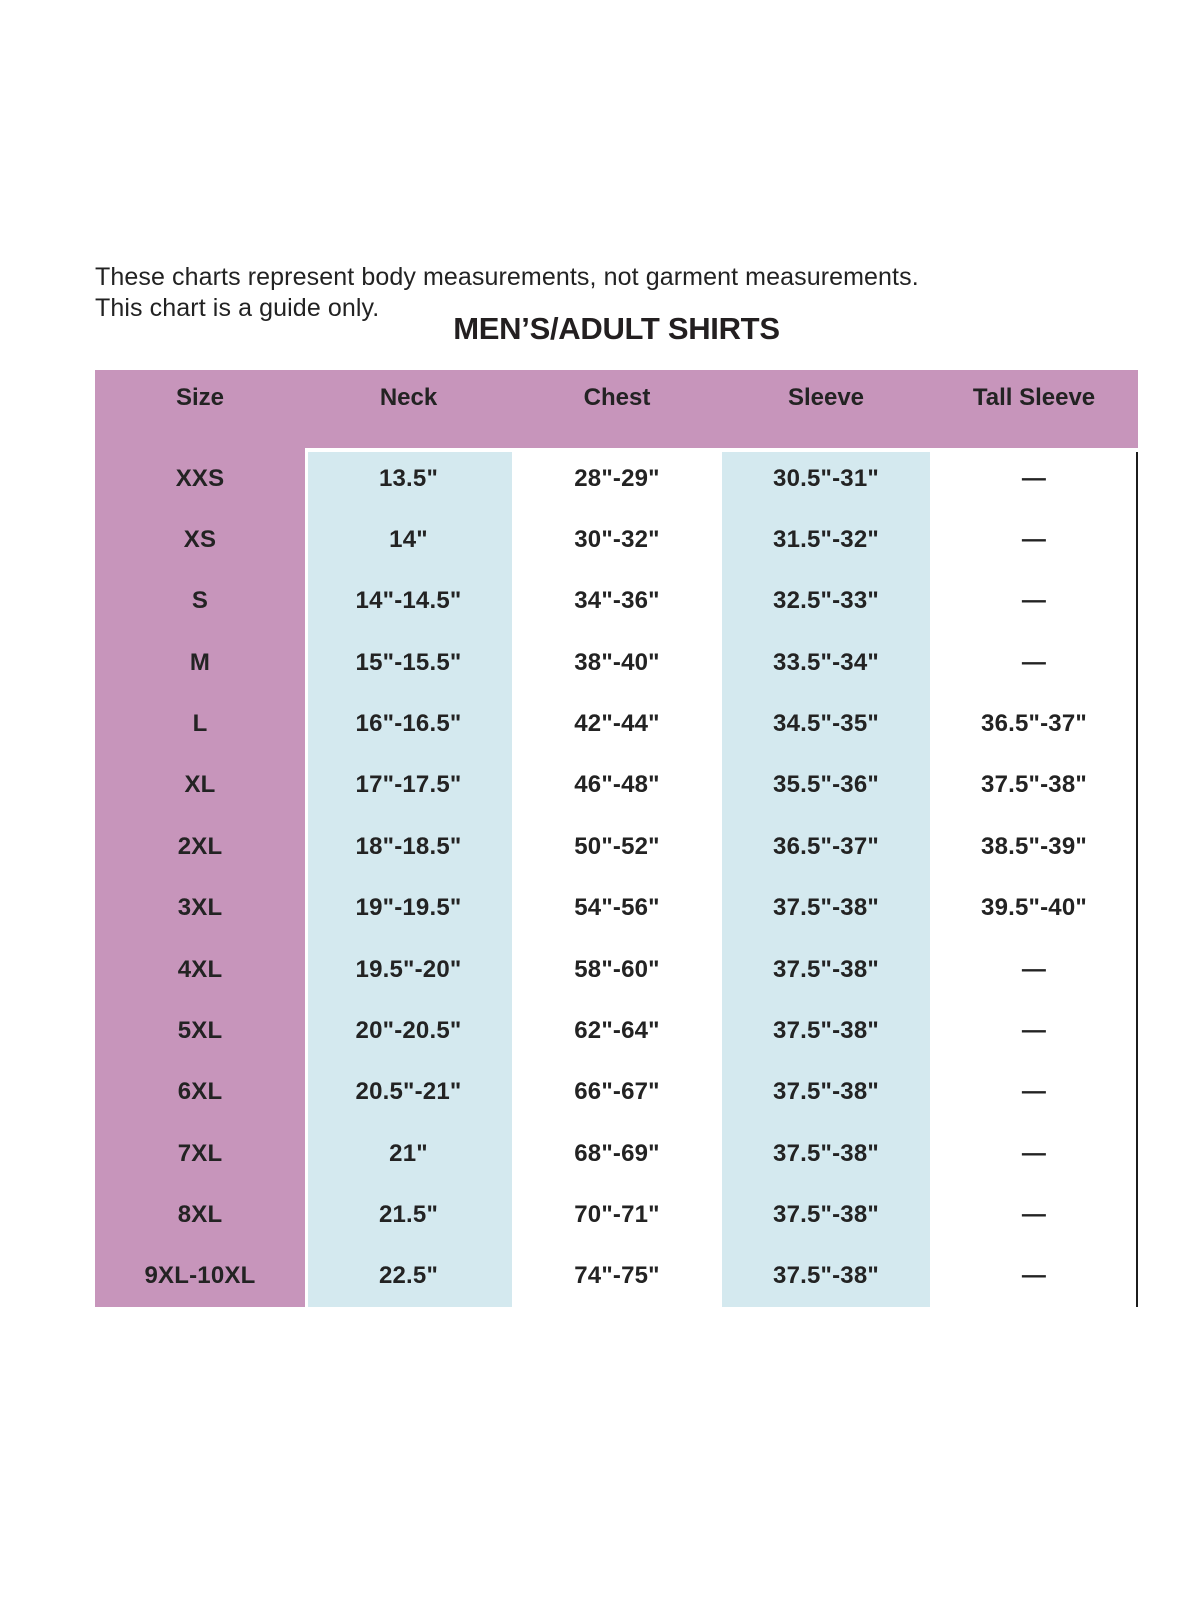 This screenshot has width=1200, height=1600. I want to click on size-cell: 2XL, so click(200, 846).